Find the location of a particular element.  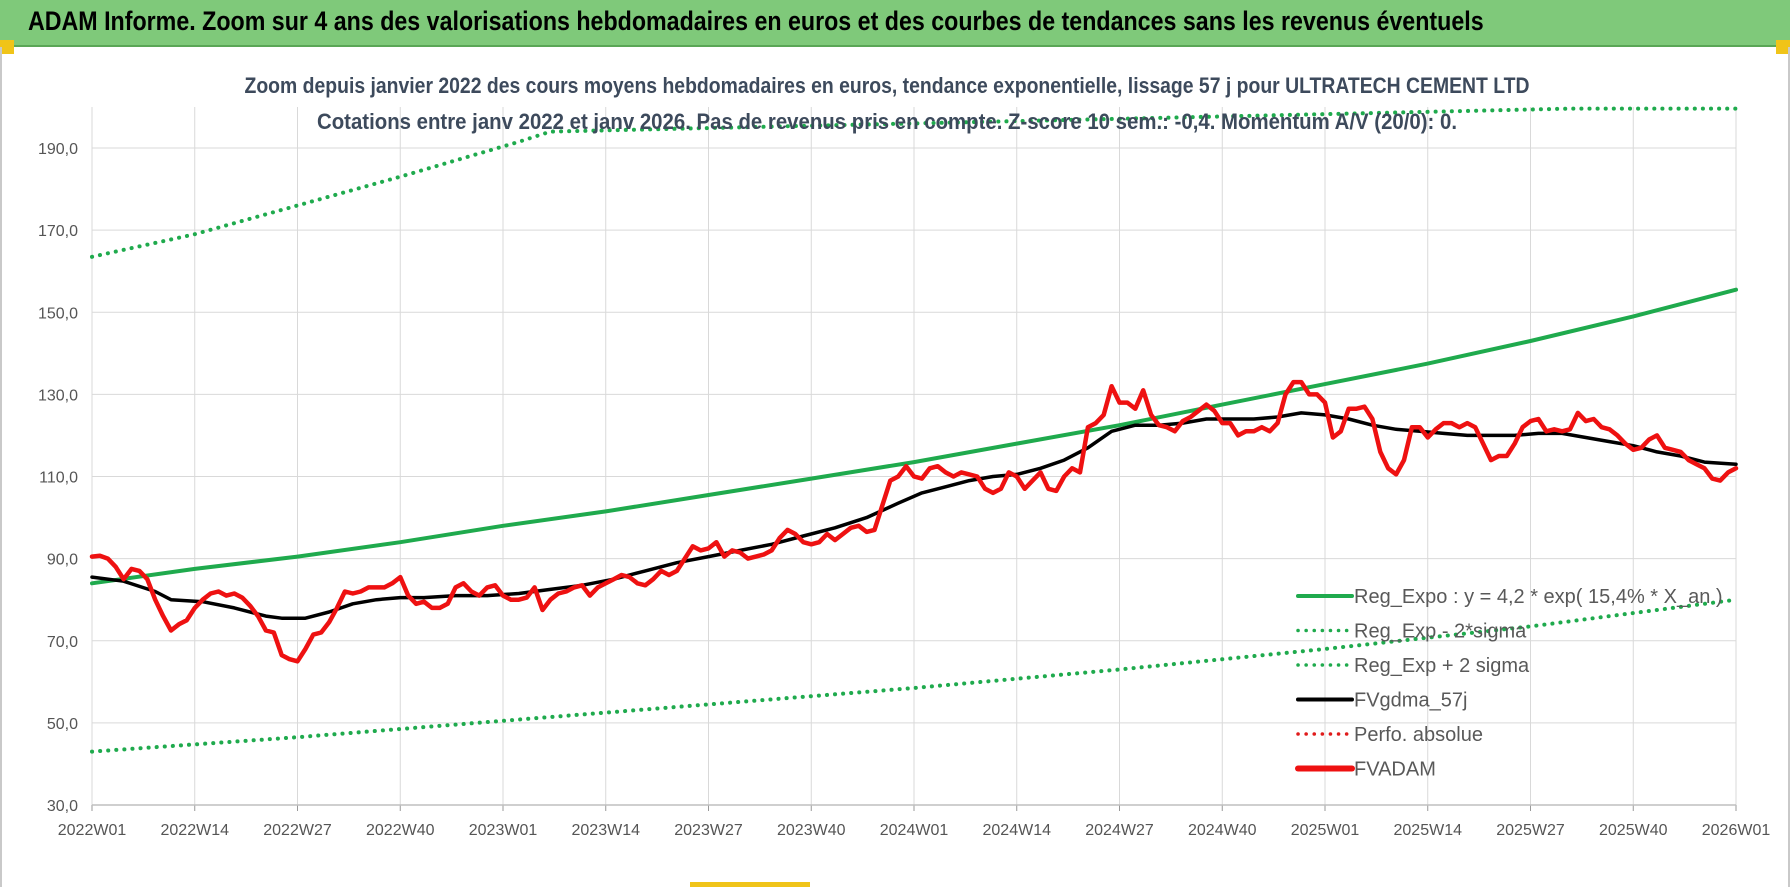

legend-entry: Reg_Expo : y = 4,2 * exp( 15,4% * X_an ) is located at coordinates (1538, 597).